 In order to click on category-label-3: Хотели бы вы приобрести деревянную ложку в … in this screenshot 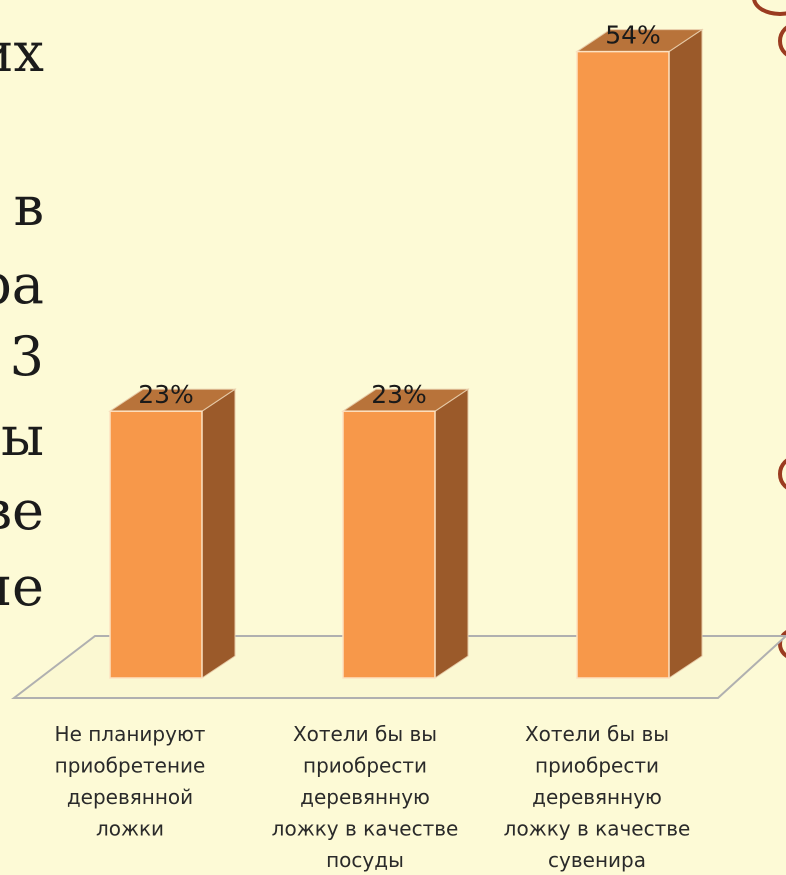, I will do `click(597, 797)`.